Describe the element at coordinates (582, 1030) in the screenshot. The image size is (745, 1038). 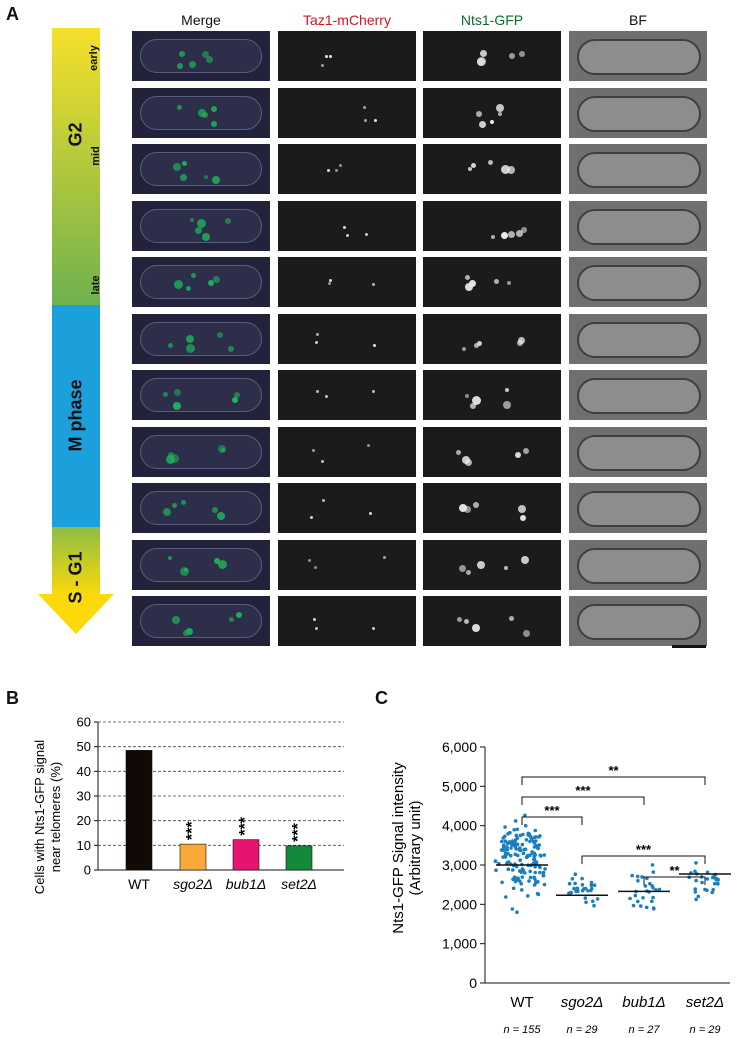
I see `c-n-label-2: n = 29` at that location.